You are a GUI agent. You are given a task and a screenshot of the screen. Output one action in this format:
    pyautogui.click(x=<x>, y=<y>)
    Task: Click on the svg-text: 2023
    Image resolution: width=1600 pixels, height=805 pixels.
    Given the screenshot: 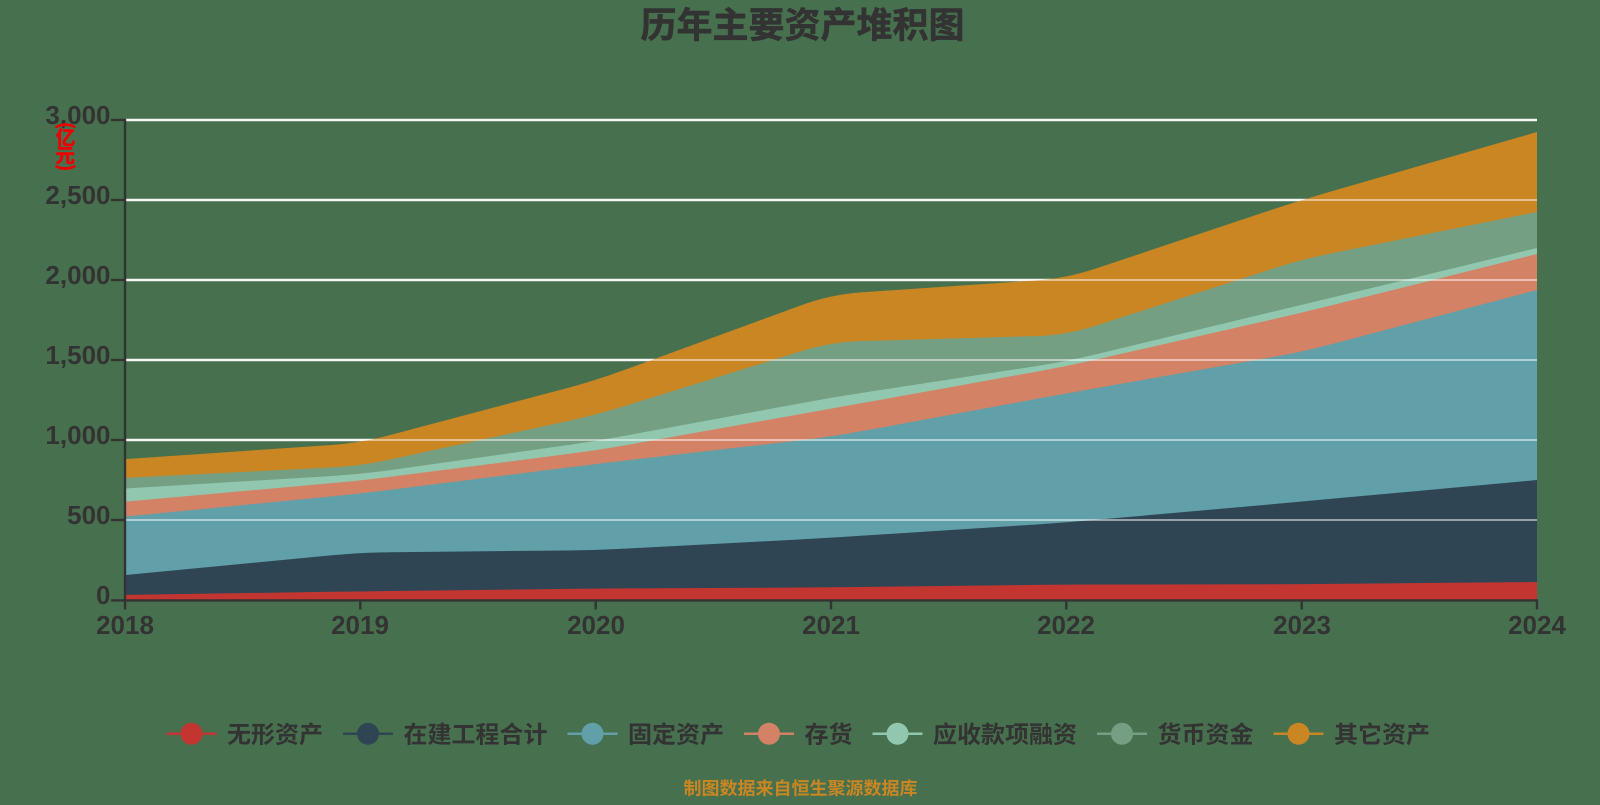 What is the action you would take?
    pyautogui.click(x=1302, y=625)
    